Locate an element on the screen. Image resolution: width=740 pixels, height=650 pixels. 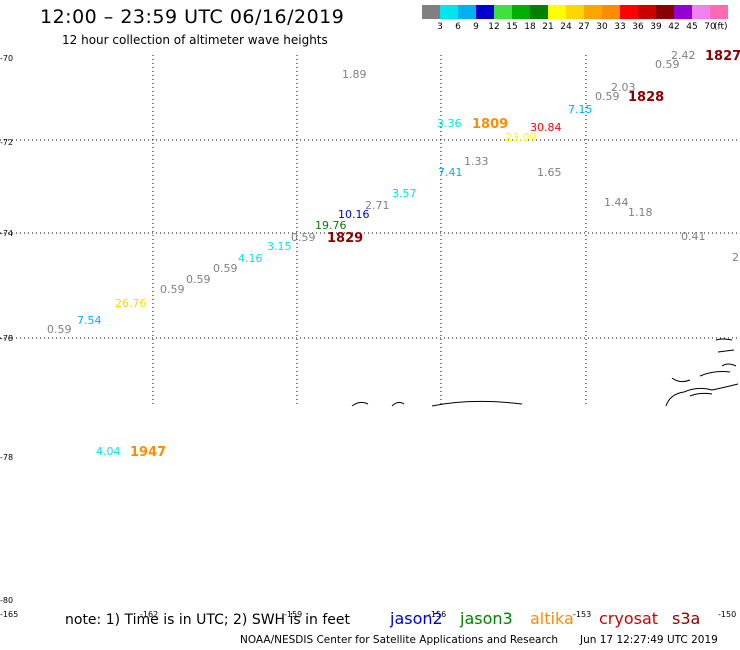
satellite-s3a: s3a is located at coordinates (686, 618).